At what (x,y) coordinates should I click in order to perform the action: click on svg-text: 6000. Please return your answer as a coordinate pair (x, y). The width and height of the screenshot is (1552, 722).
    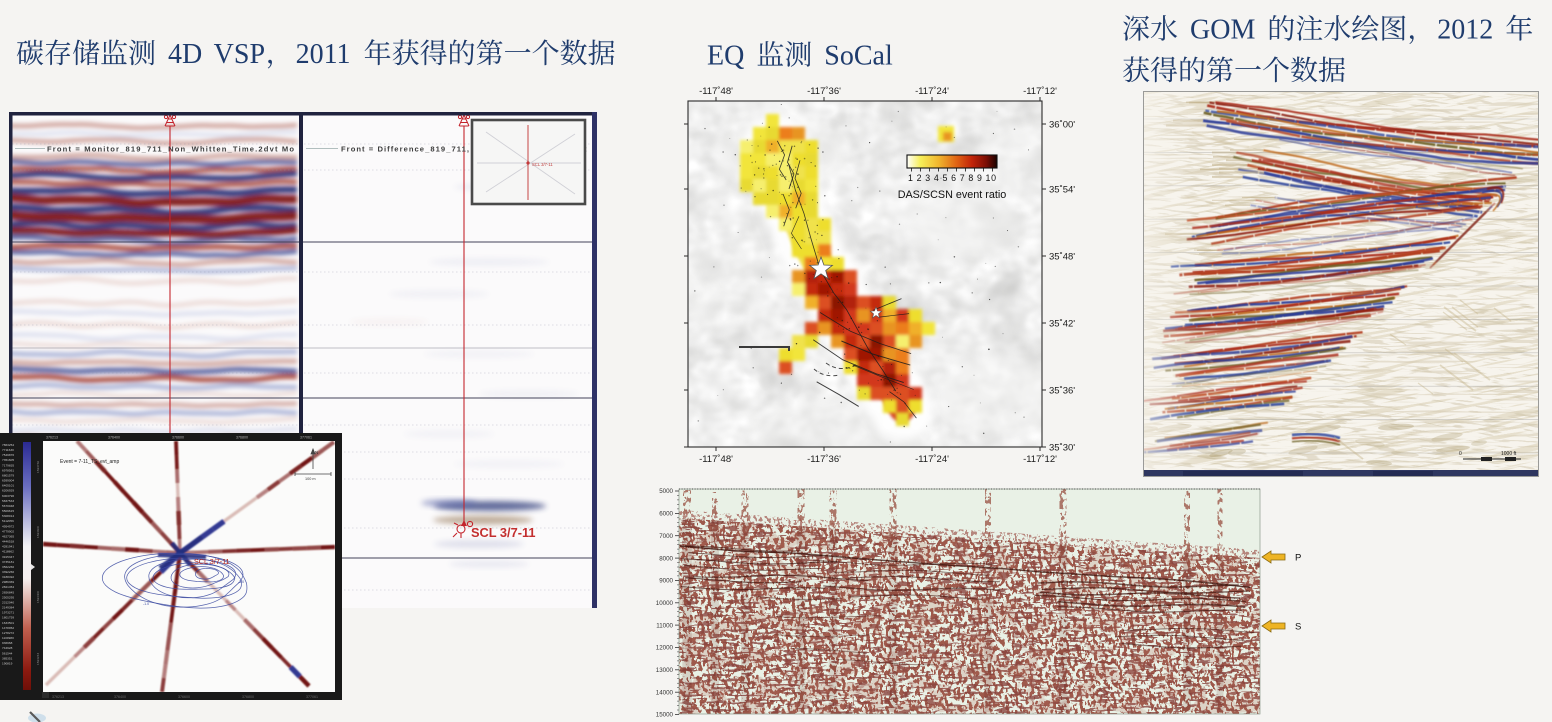
    Looking at the image, I should click on (666, 514).